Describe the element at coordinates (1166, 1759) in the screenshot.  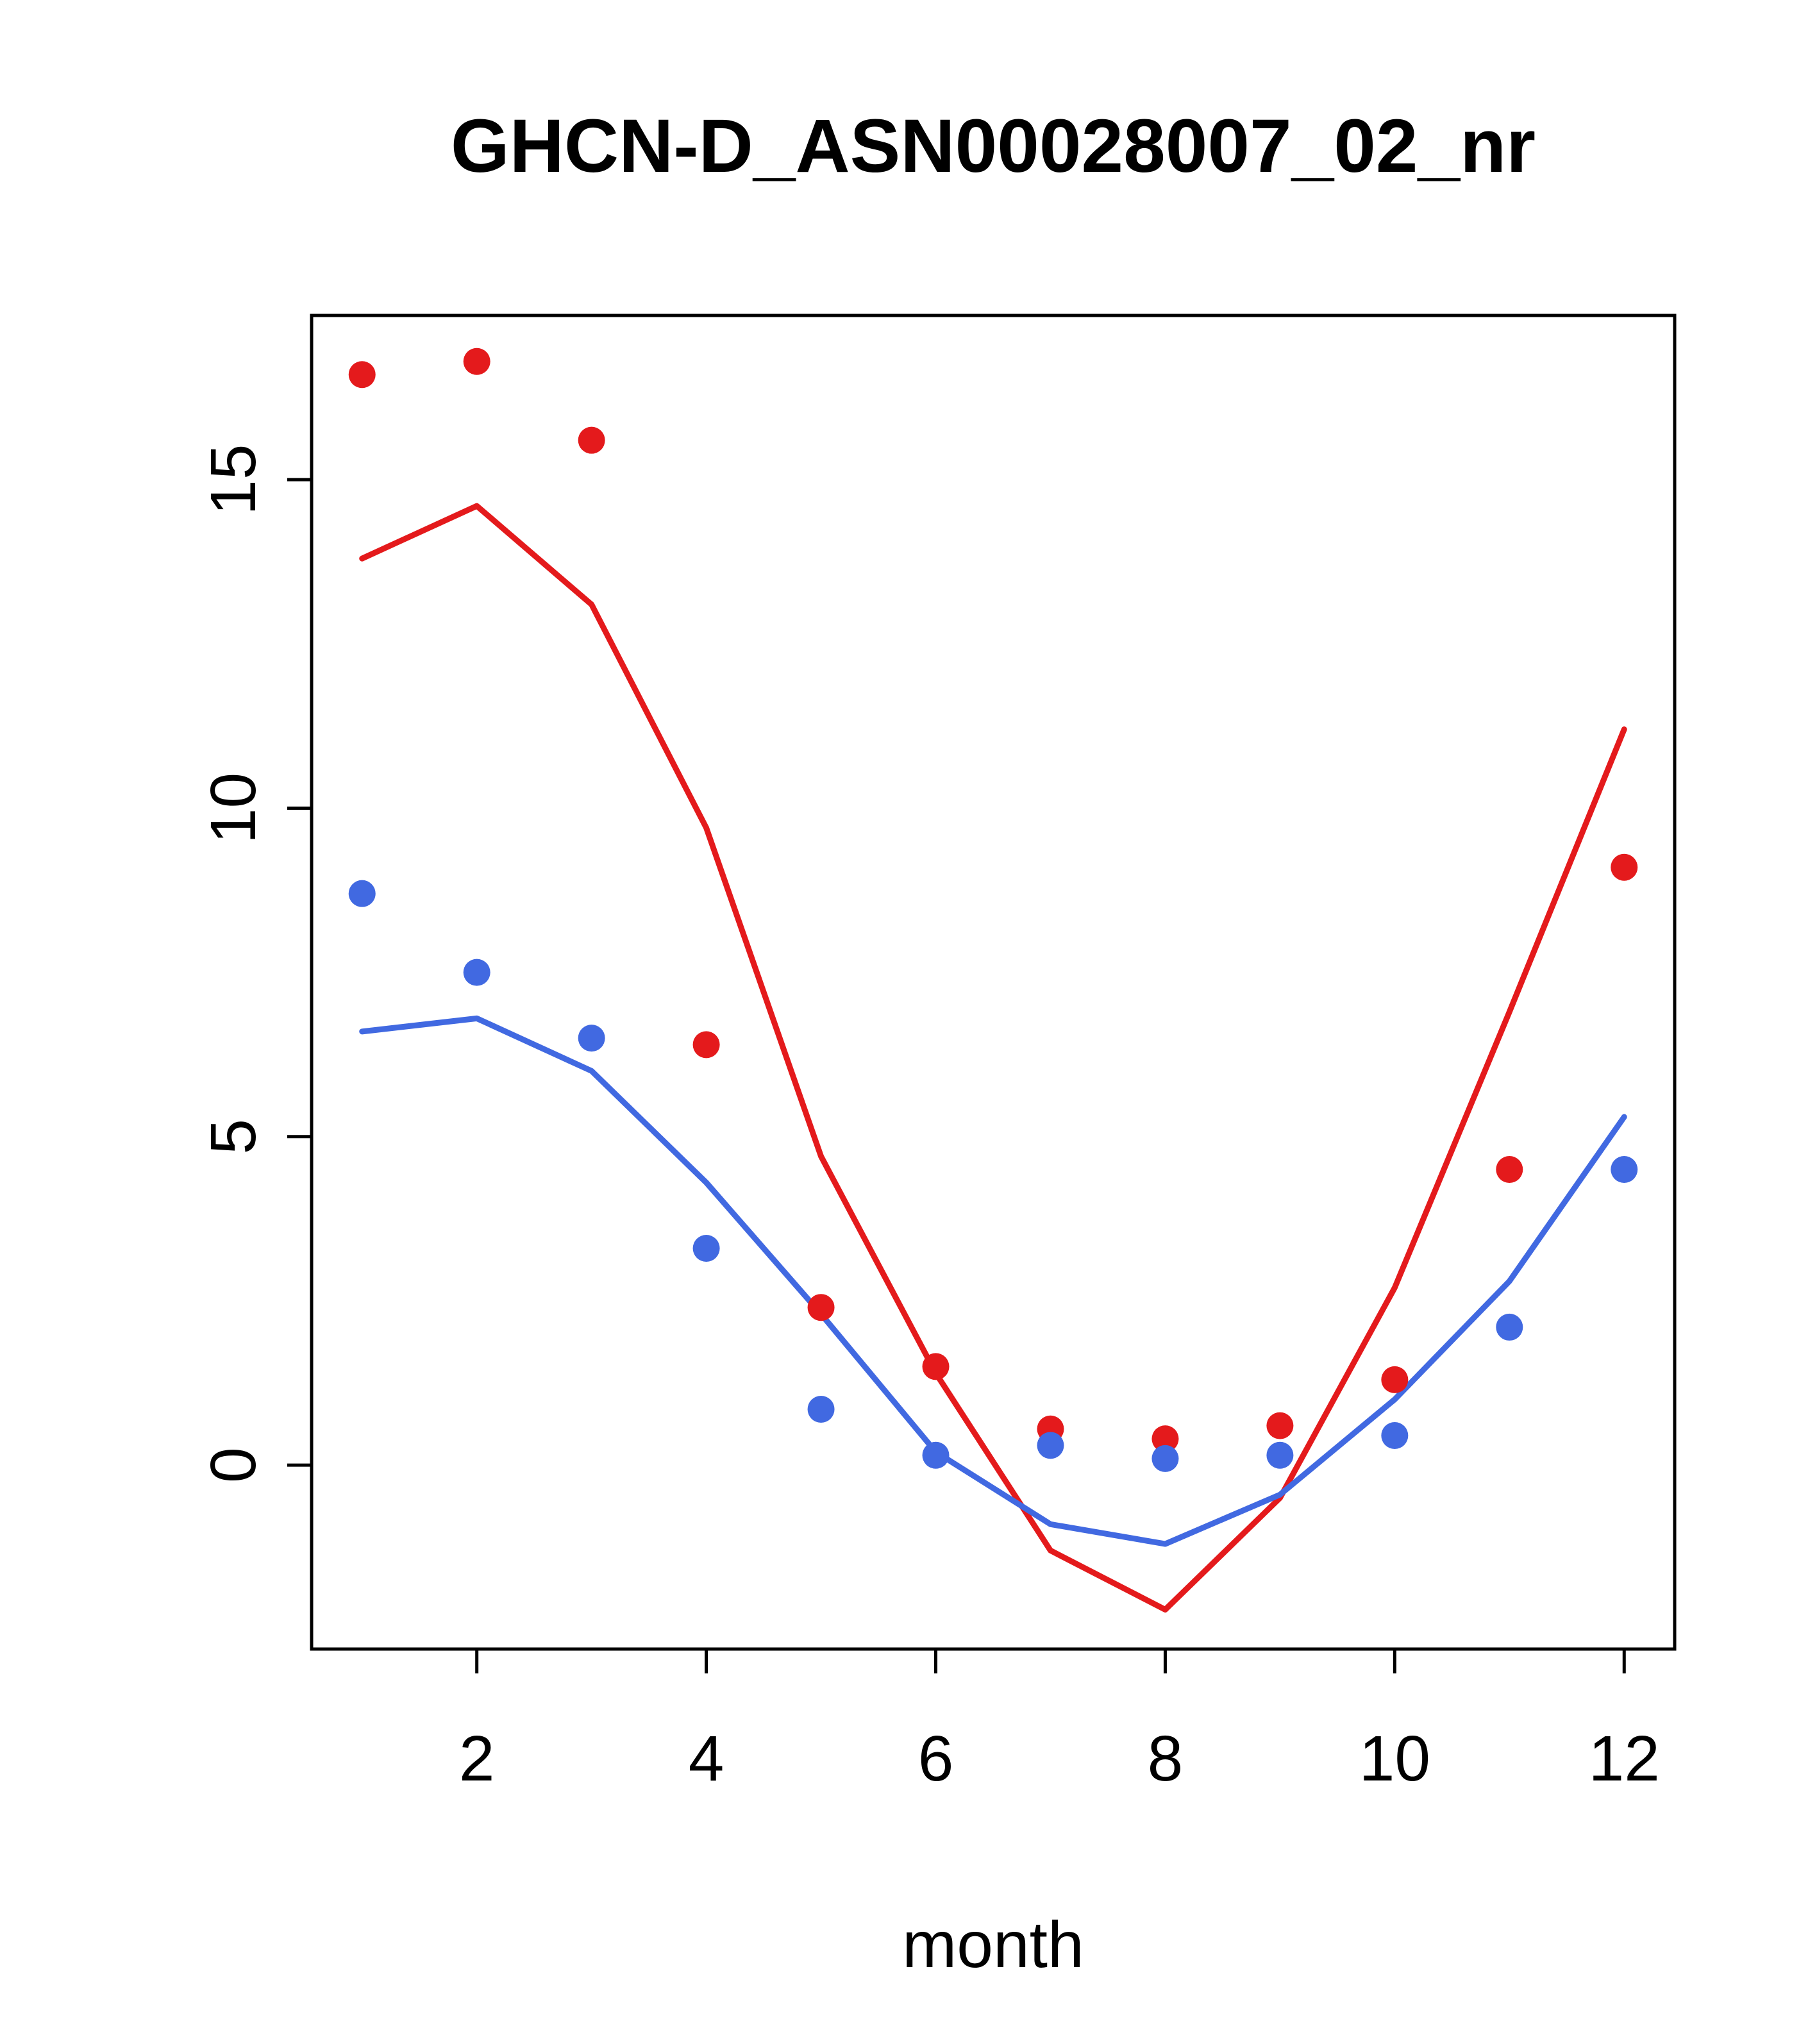
I see `x-tick-label: 8` at that location.